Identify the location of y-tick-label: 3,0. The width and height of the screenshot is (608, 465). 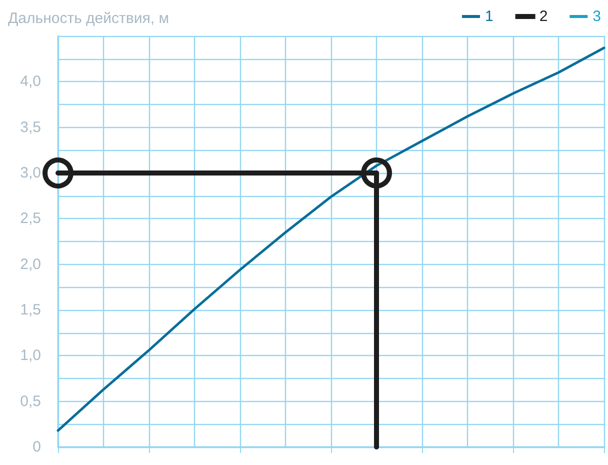
(30, 173).